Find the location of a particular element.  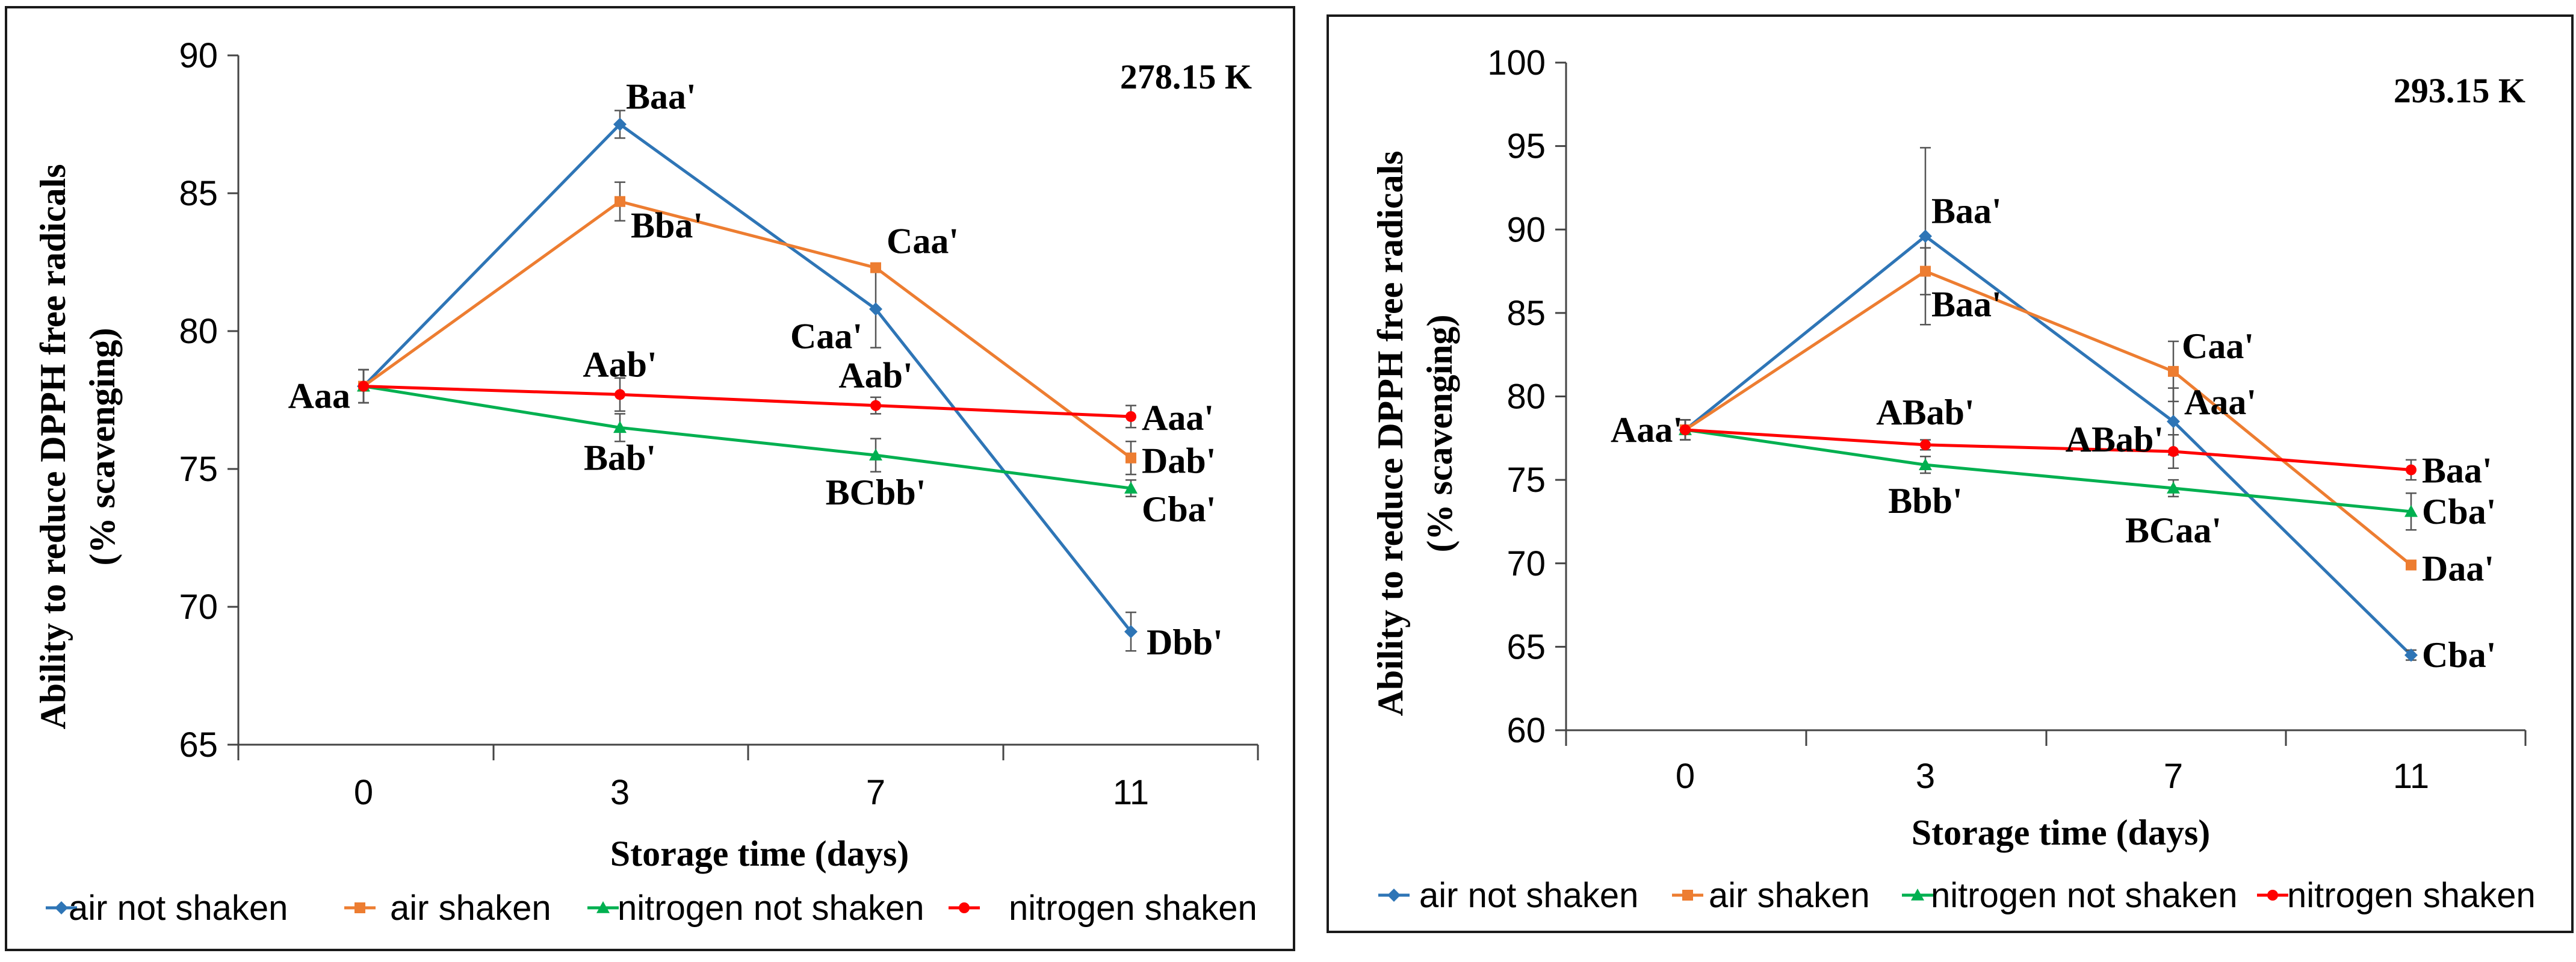

y-axis-title-line2: (% scavenging) is located at coordinates (1440, 434).